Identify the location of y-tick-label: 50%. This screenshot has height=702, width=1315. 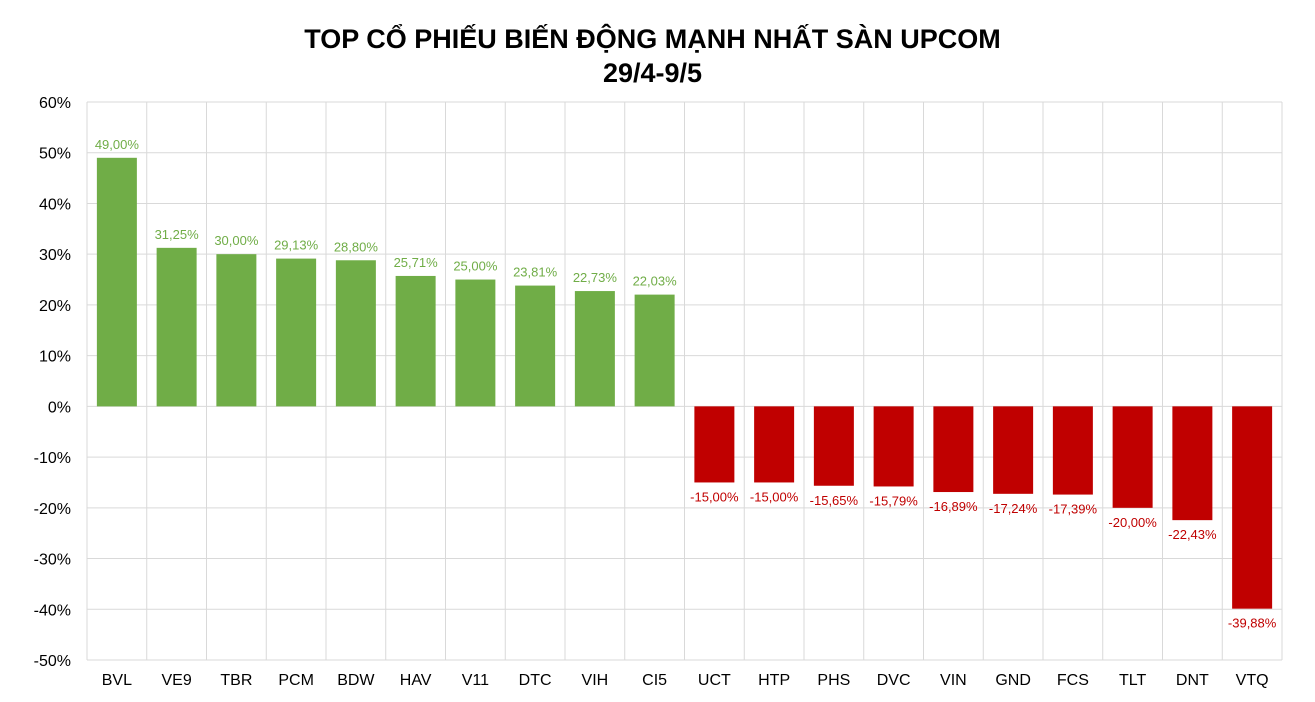
(55, 154).